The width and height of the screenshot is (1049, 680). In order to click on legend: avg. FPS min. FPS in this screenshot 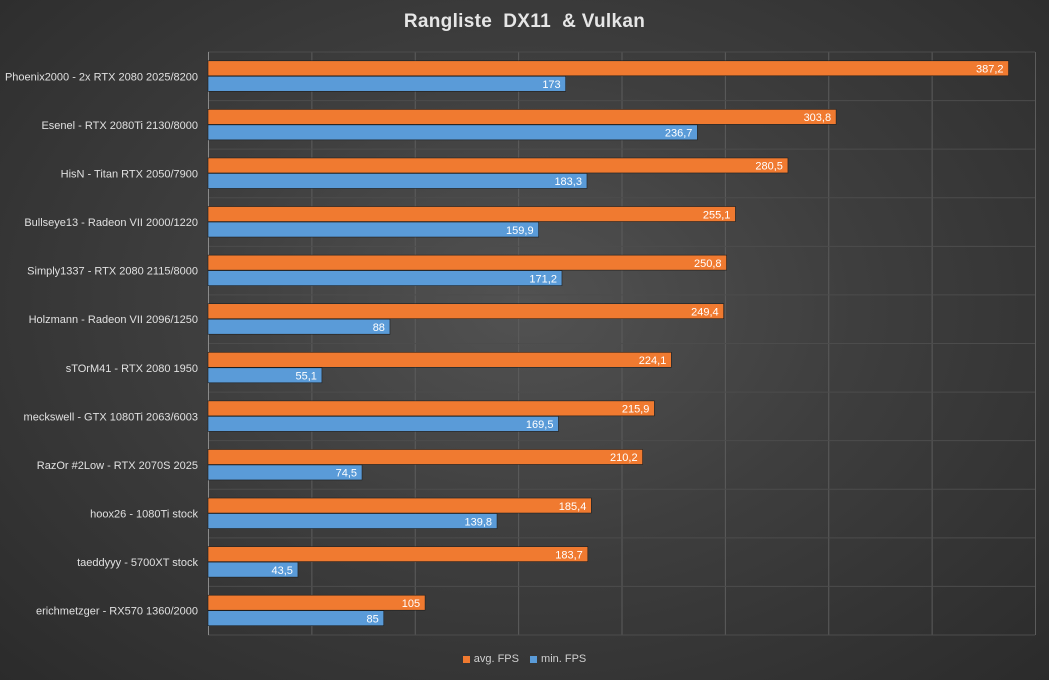, I will do `click(524, 659)`.